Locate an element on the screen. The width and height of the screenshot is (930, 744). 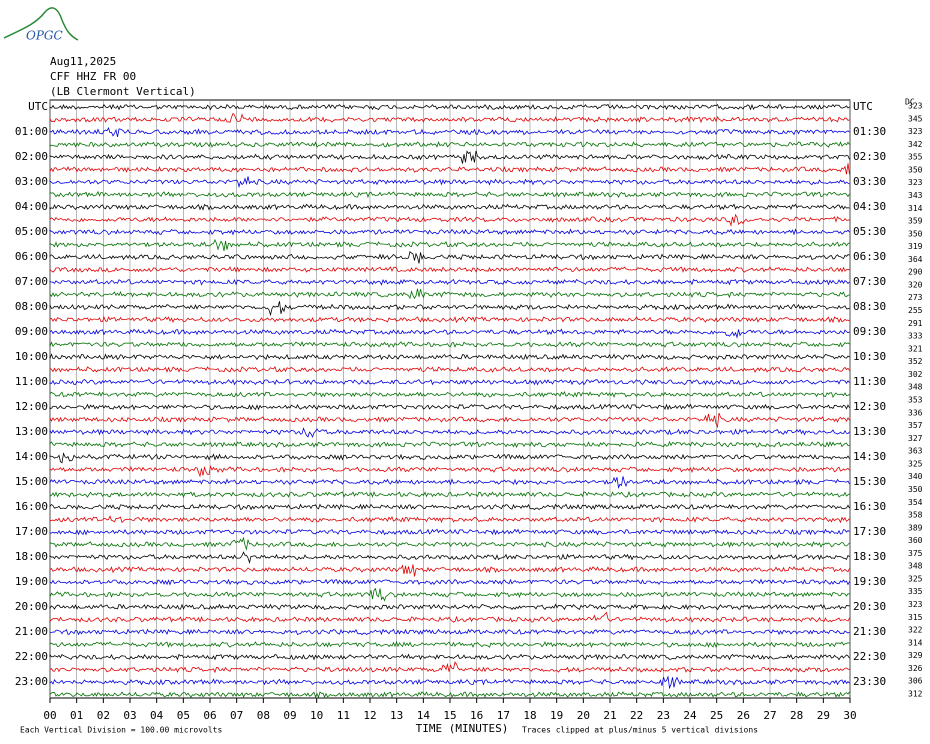
location: (LB Clermont Vertical) is located at coordinates (123, 91).